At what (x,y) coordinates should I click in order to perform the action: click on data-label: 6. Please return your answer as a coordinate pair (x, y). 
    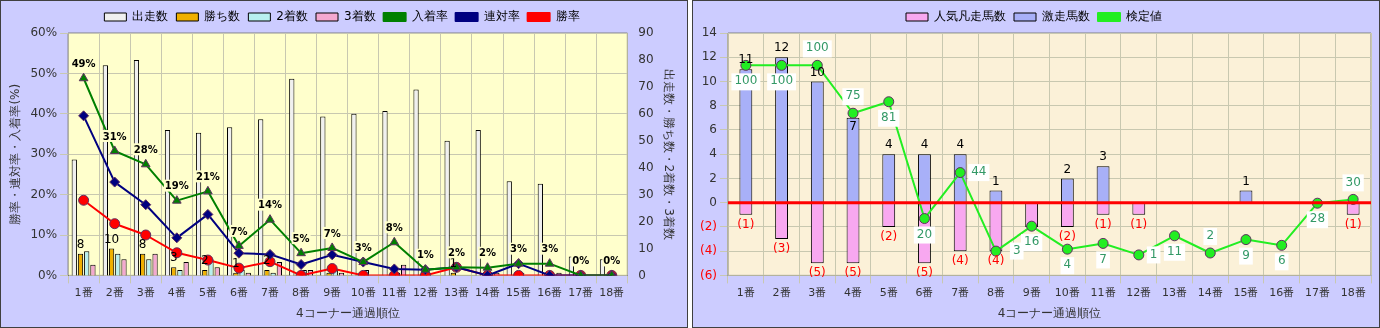
    Looking at the image, I should click on (1281, 260).